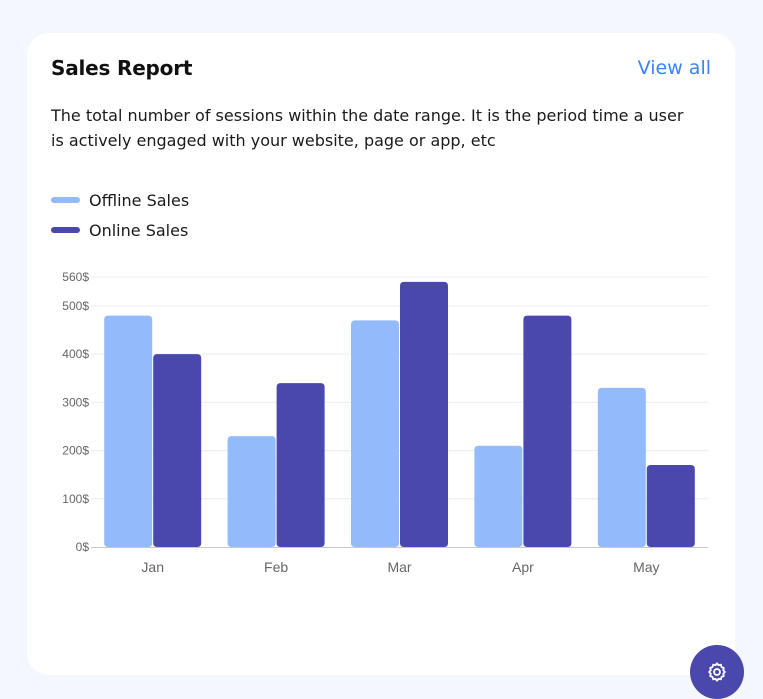 The width and height of the screenshot is (763, 699). I want to click on legend-swatch-online, so click(65, 230).